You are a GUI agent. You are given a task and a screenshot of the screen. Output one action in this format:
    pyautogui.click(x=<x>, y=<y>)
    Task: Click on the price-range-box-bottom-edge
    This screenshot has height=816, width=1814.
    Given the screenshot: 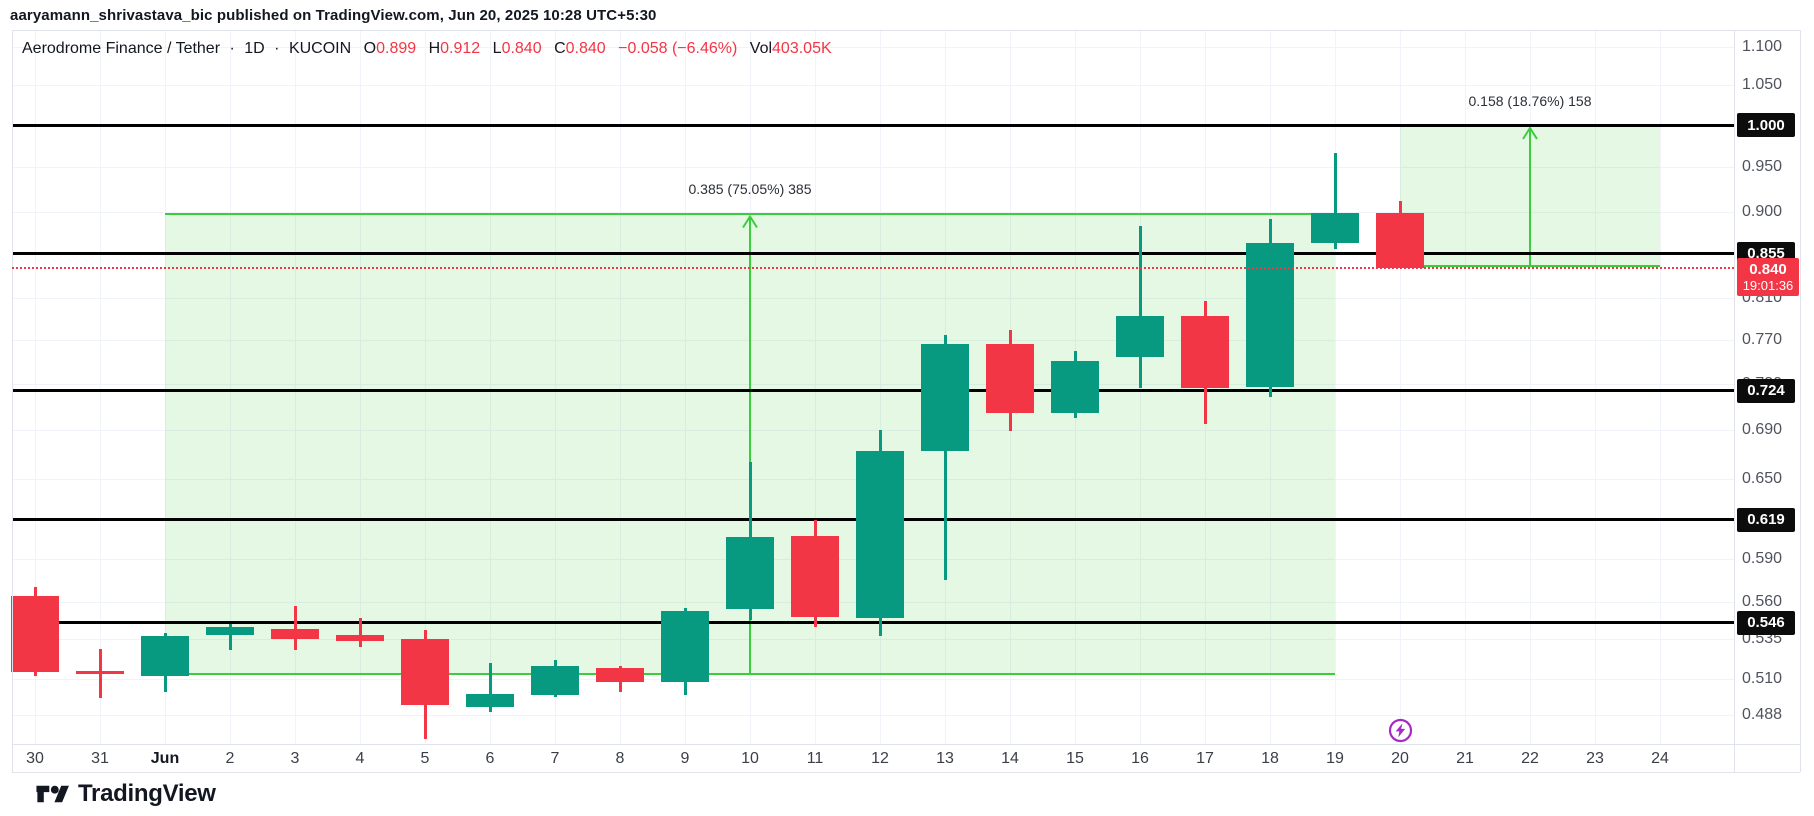 What is the action you would take?
    pyautogui.click(x=1530, y=266)
    